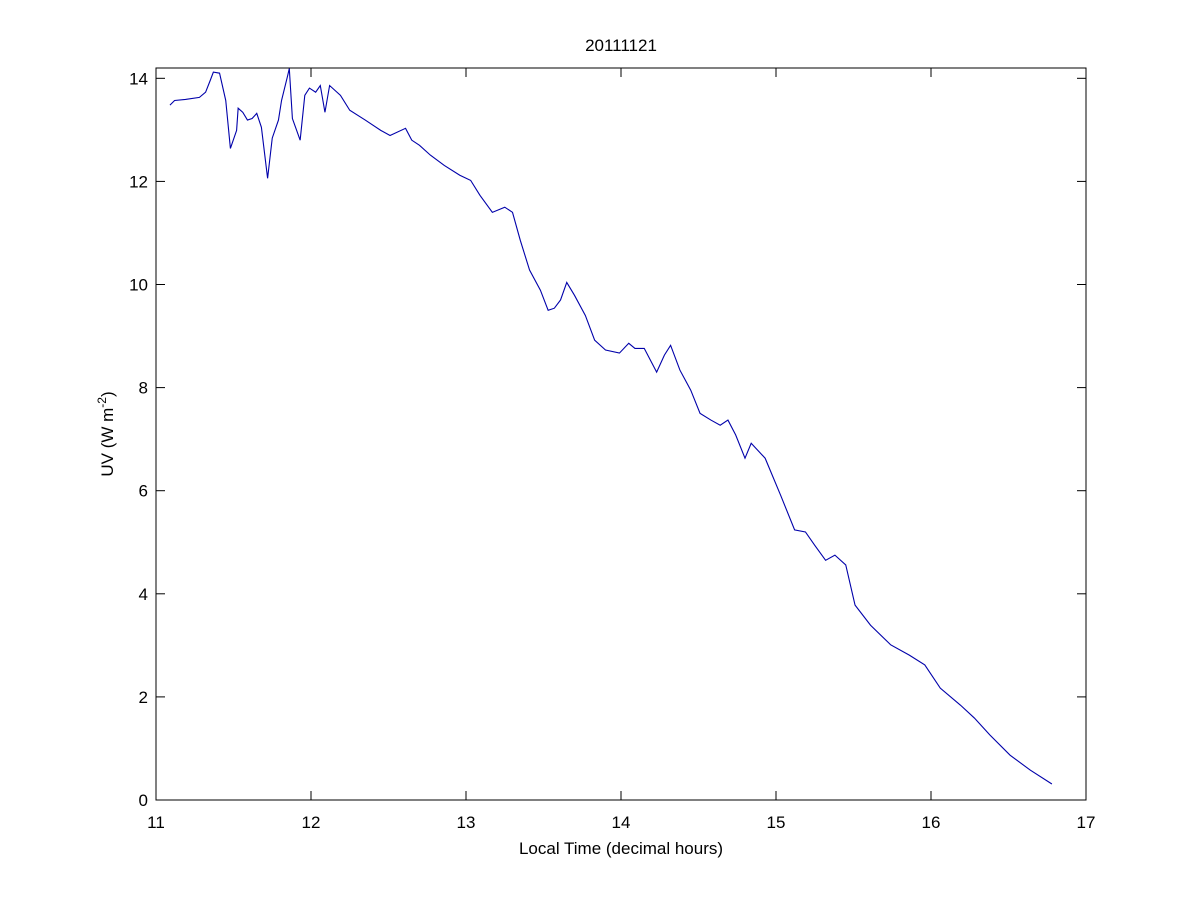  What do you see at coordinates (138, 285) in the screenshot?
I see `y-tick-label: 10` at bounding box center [138, 285].